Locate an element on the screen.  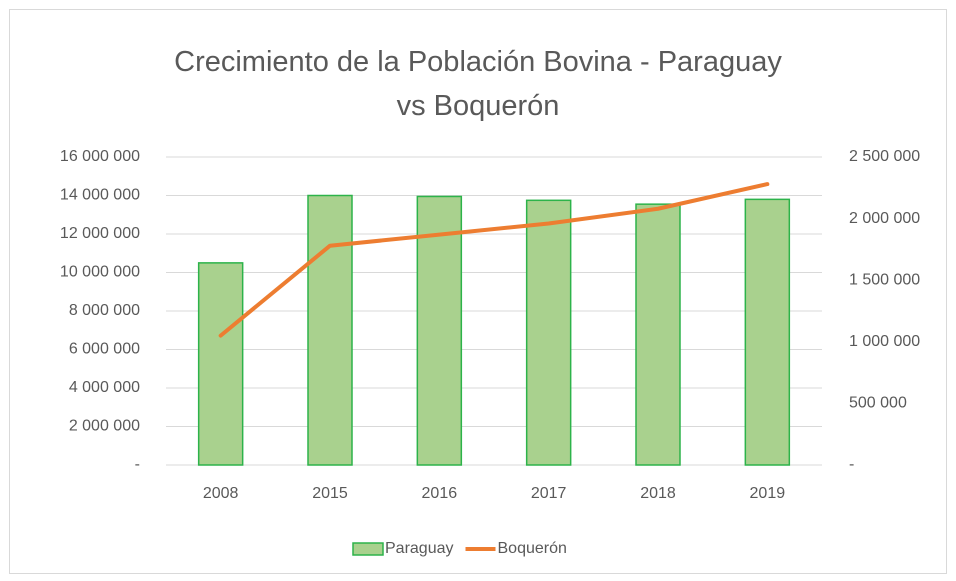
y2-tick-label: 2 500 000 is located at coordinates (884, 156).